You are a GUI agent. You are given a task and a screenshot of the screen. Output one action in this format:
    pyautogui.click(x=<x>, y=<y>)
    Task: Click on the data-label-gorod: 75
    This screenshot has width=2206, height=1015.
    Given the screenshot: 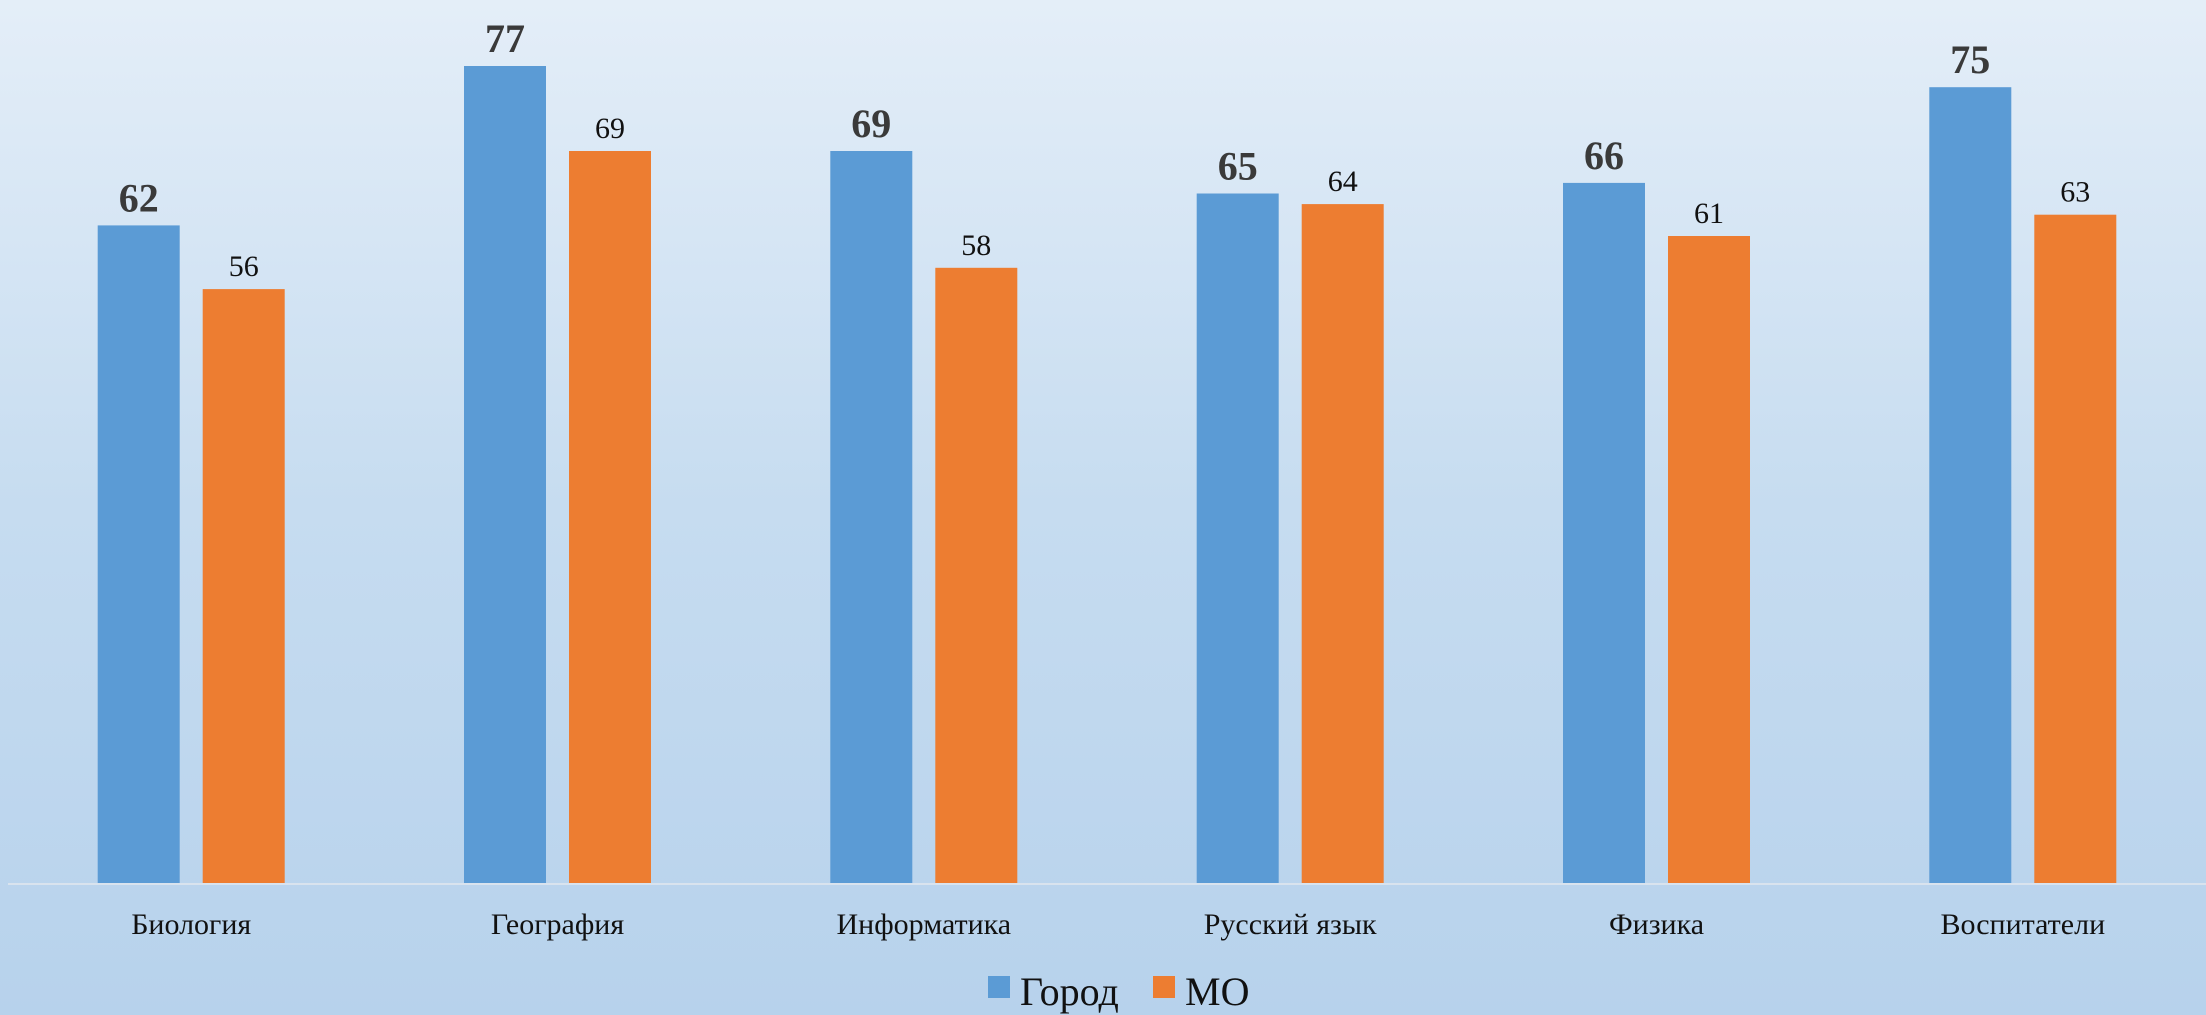 What is the action you would take?
    pyautogui.click(x=1970, y=59)
    